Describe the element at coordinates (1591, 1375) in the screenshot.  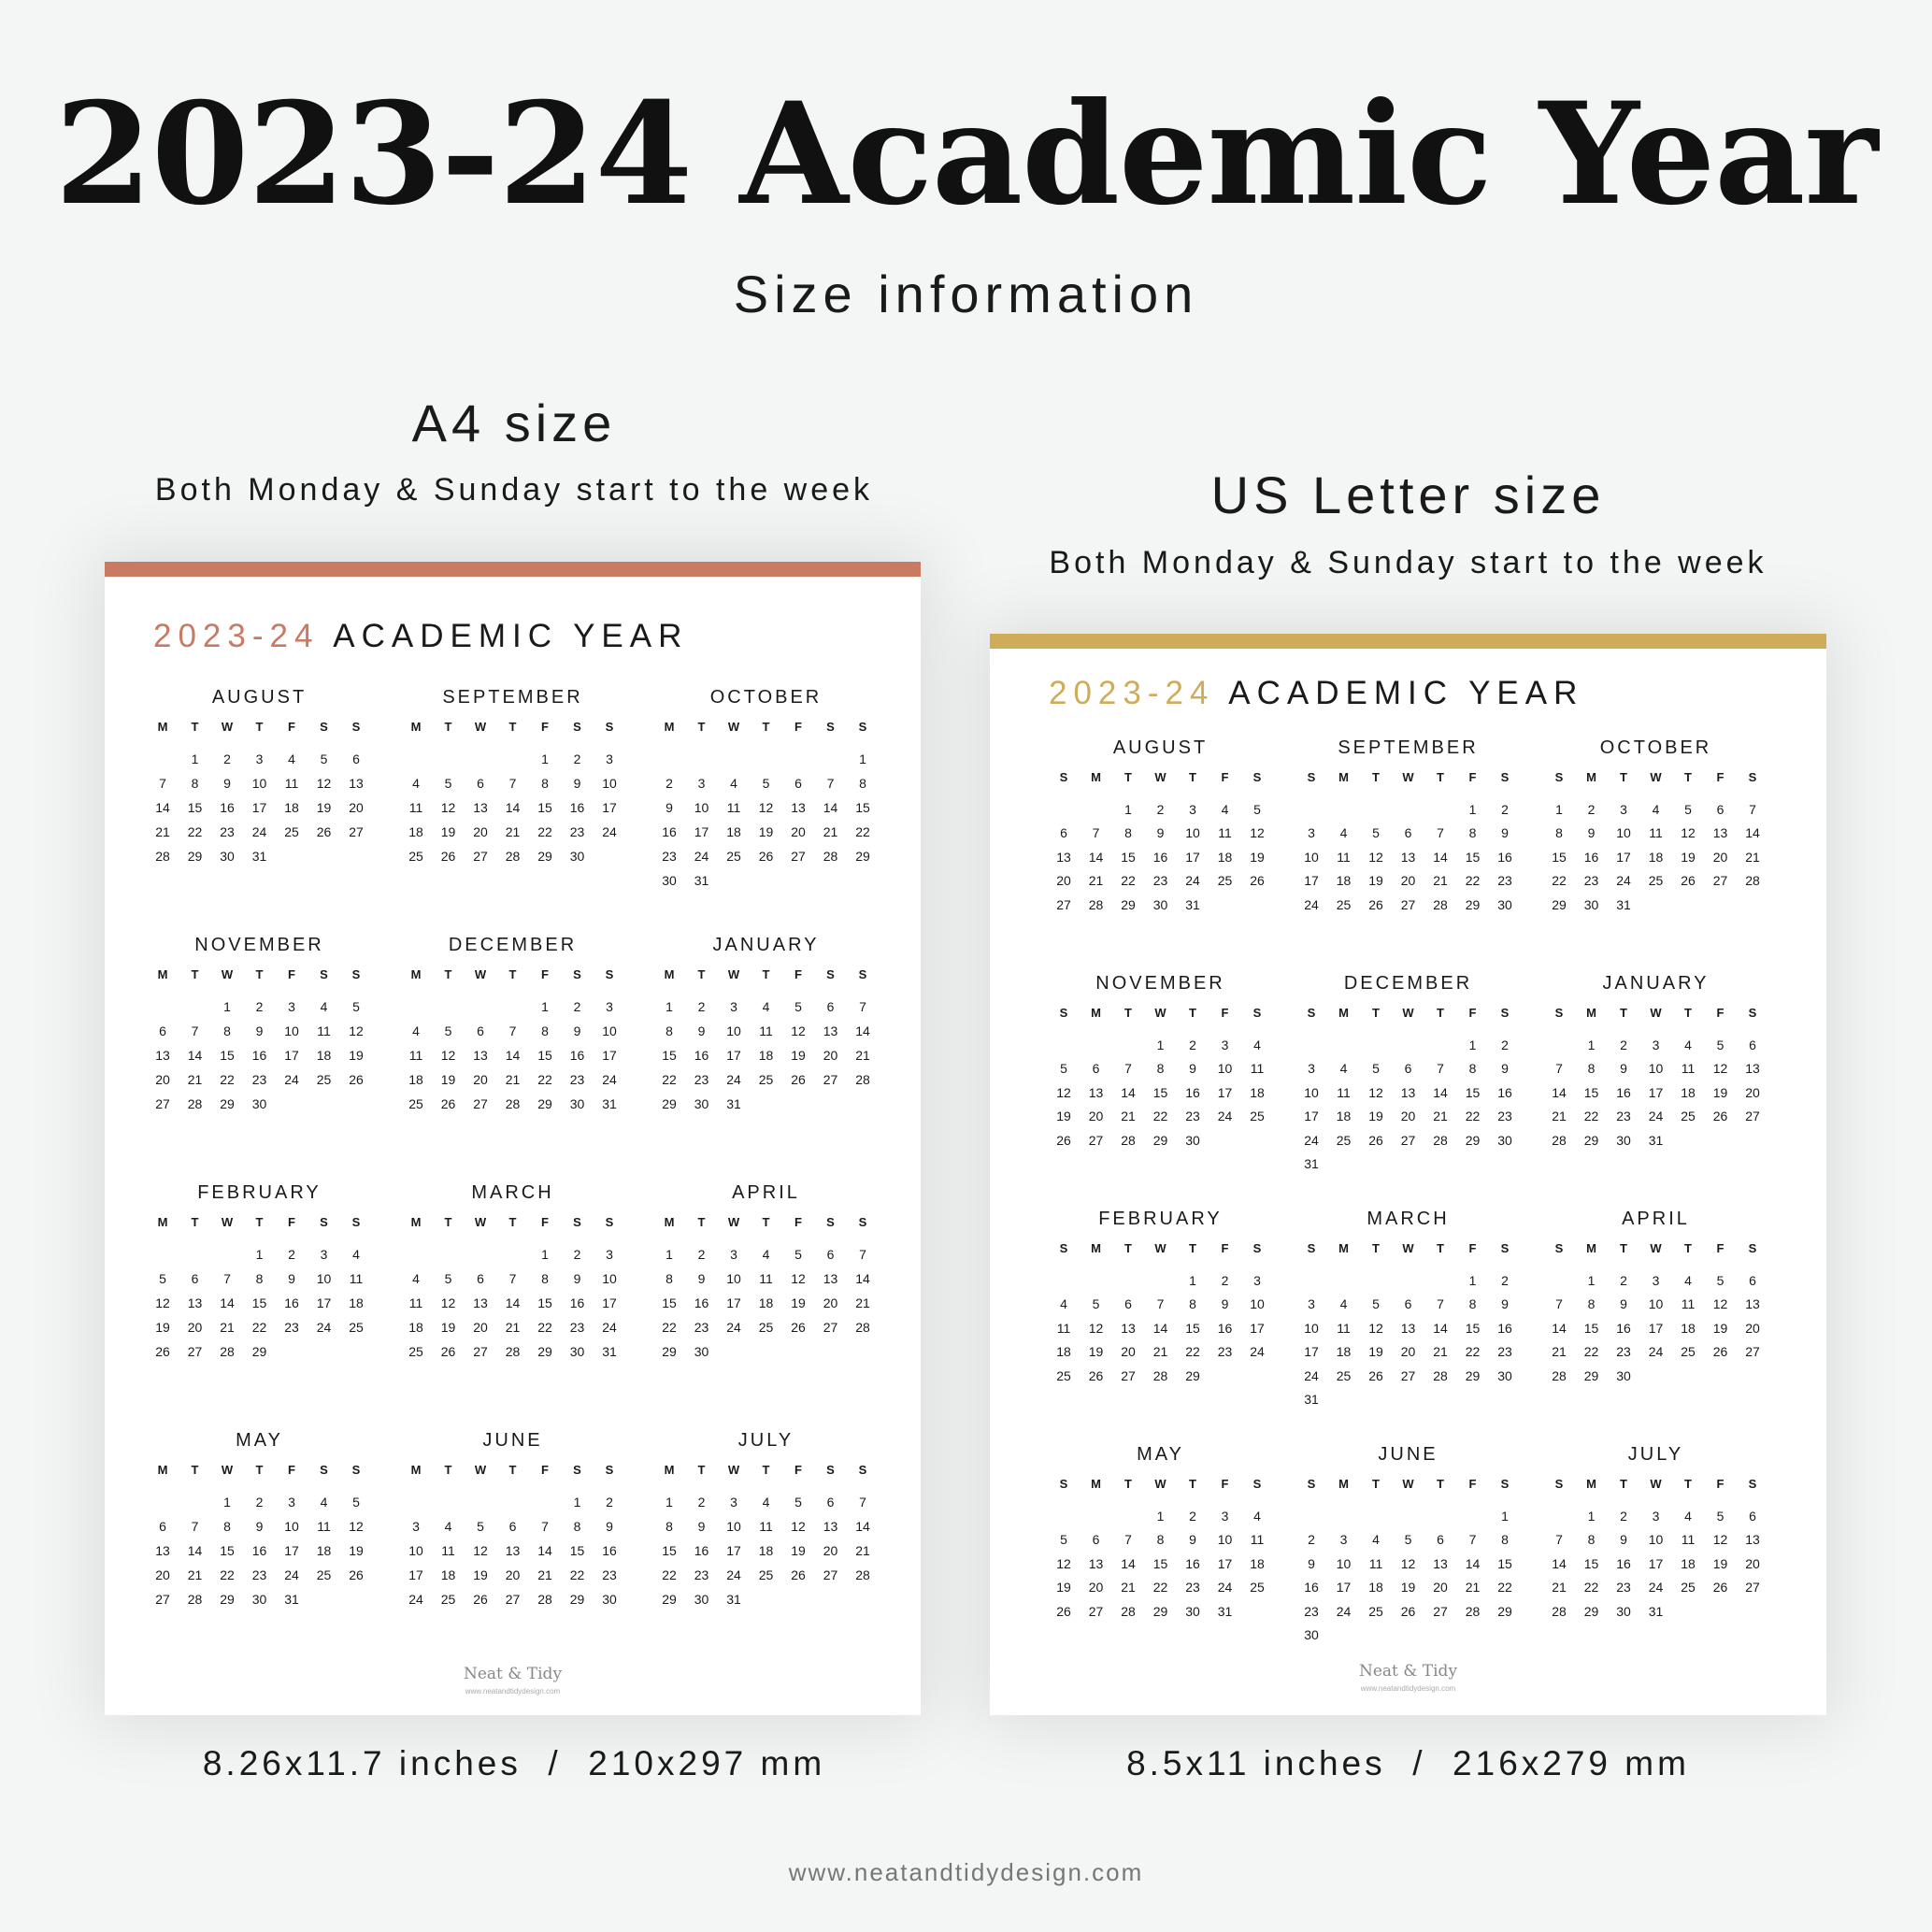
I see `day-cell: 29` at that location.